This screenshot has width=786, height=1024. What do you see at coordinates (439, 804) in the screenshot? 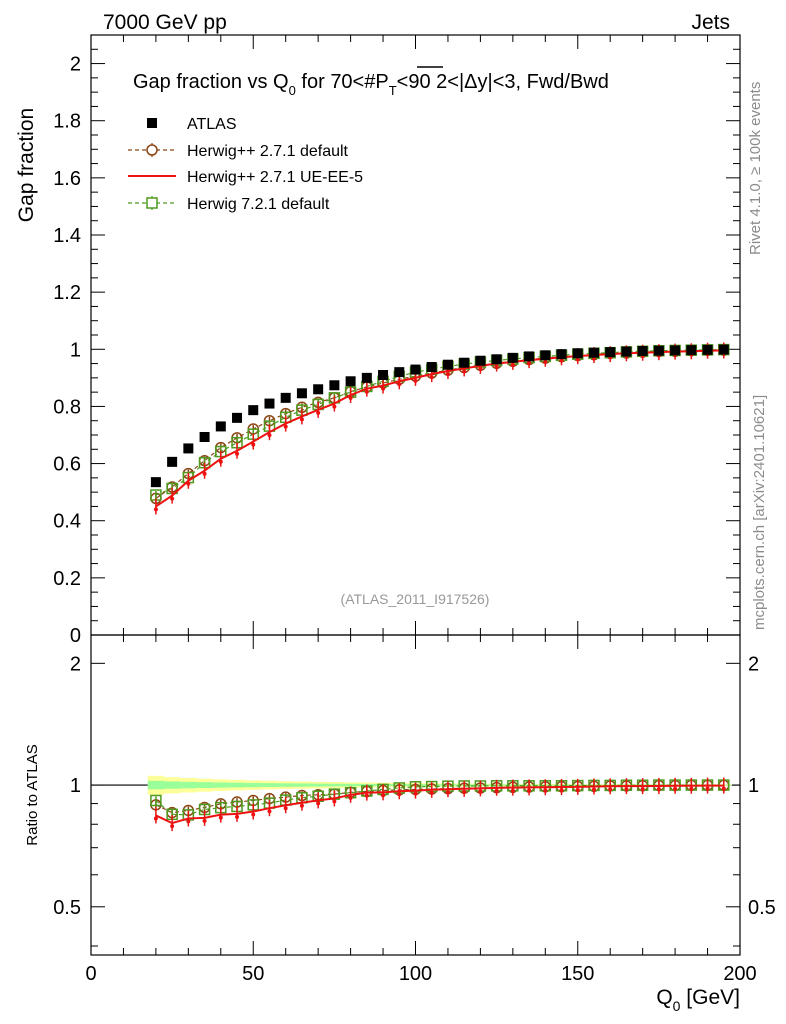
I see `ue-ee5-line` at bounding box center [439, 804].